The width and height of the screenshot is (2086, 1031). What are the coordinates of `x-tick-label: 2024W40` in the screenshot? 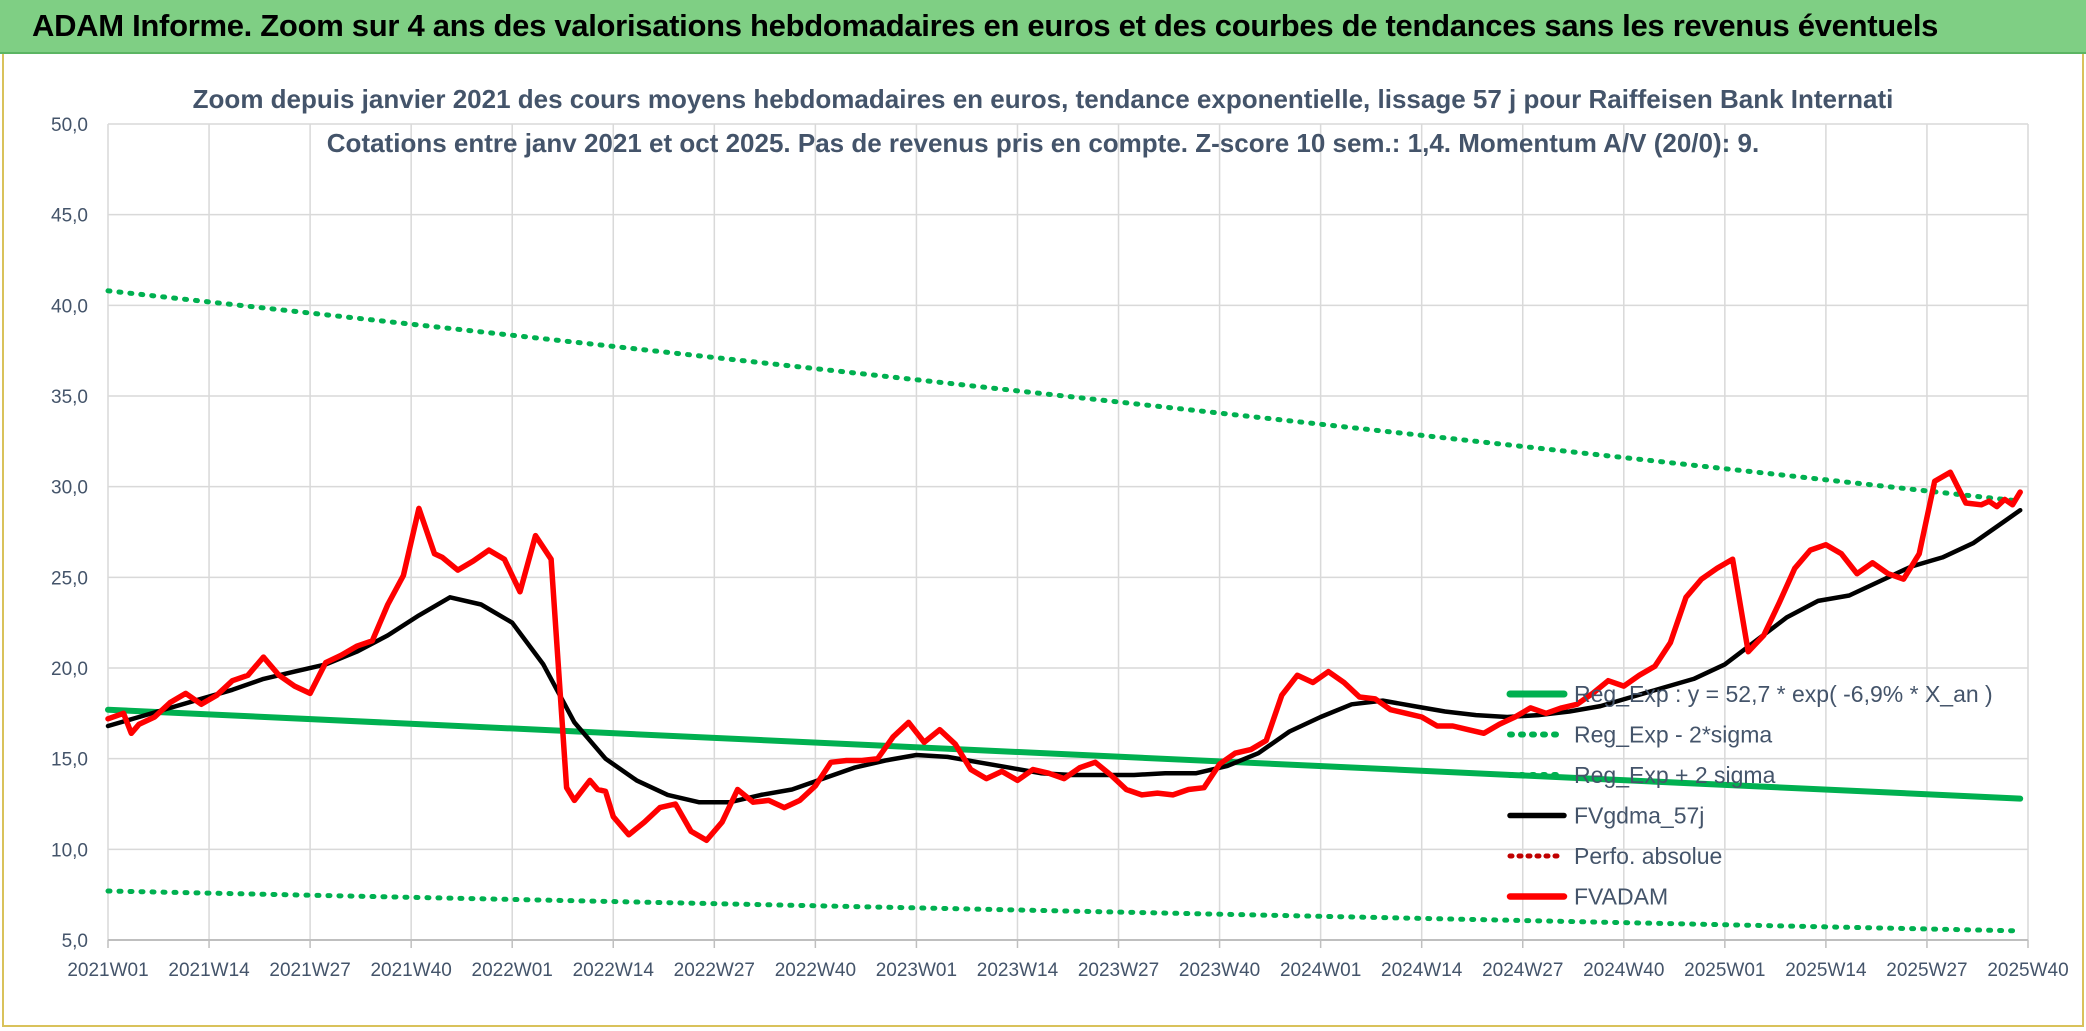 It's located at (1623, 970).